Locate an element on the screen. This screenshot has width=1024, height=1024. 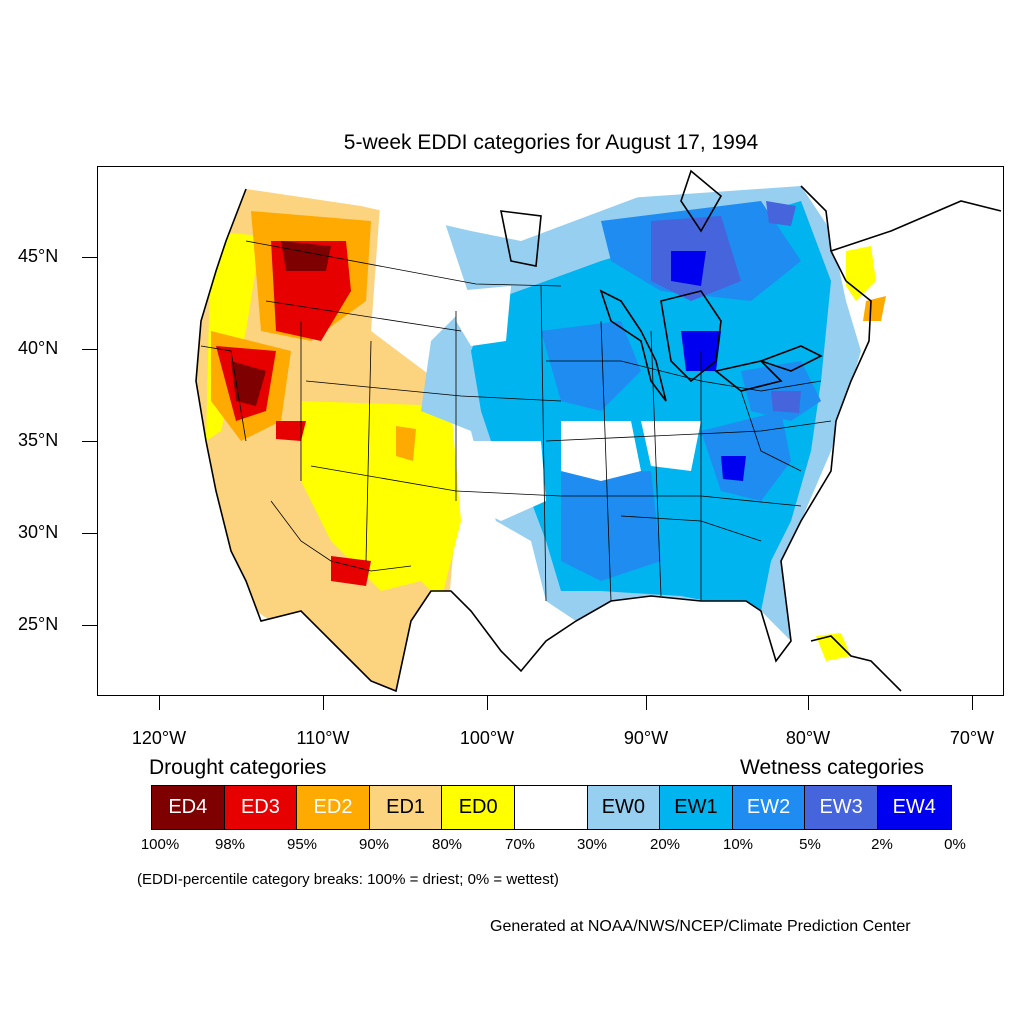
lon-label-100: 100°W is located at coordinates (487, 738).